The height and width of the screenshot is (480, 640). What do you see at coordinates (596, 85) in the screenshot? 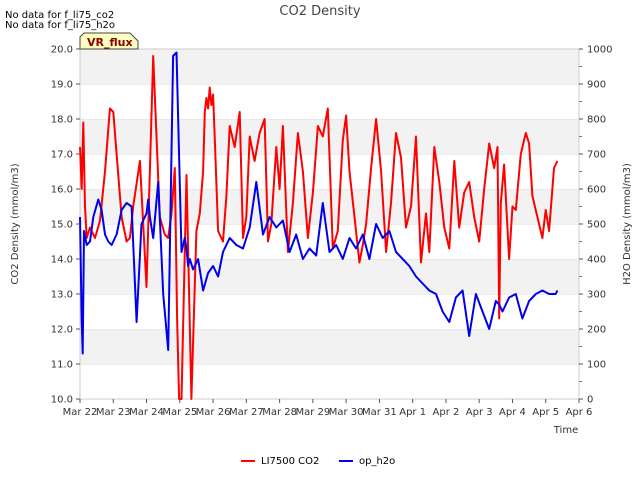
I see `y-right-tick-label: 900` at bounding box center [596, 85].